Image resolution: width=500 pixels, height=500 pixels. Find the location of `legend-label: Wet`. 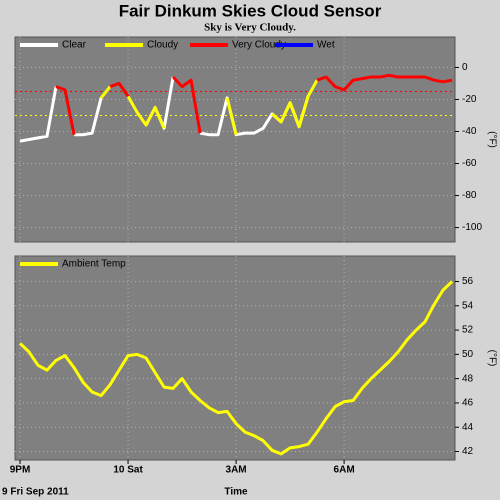

legend-label: Wet is located at coordinates (326, 45).